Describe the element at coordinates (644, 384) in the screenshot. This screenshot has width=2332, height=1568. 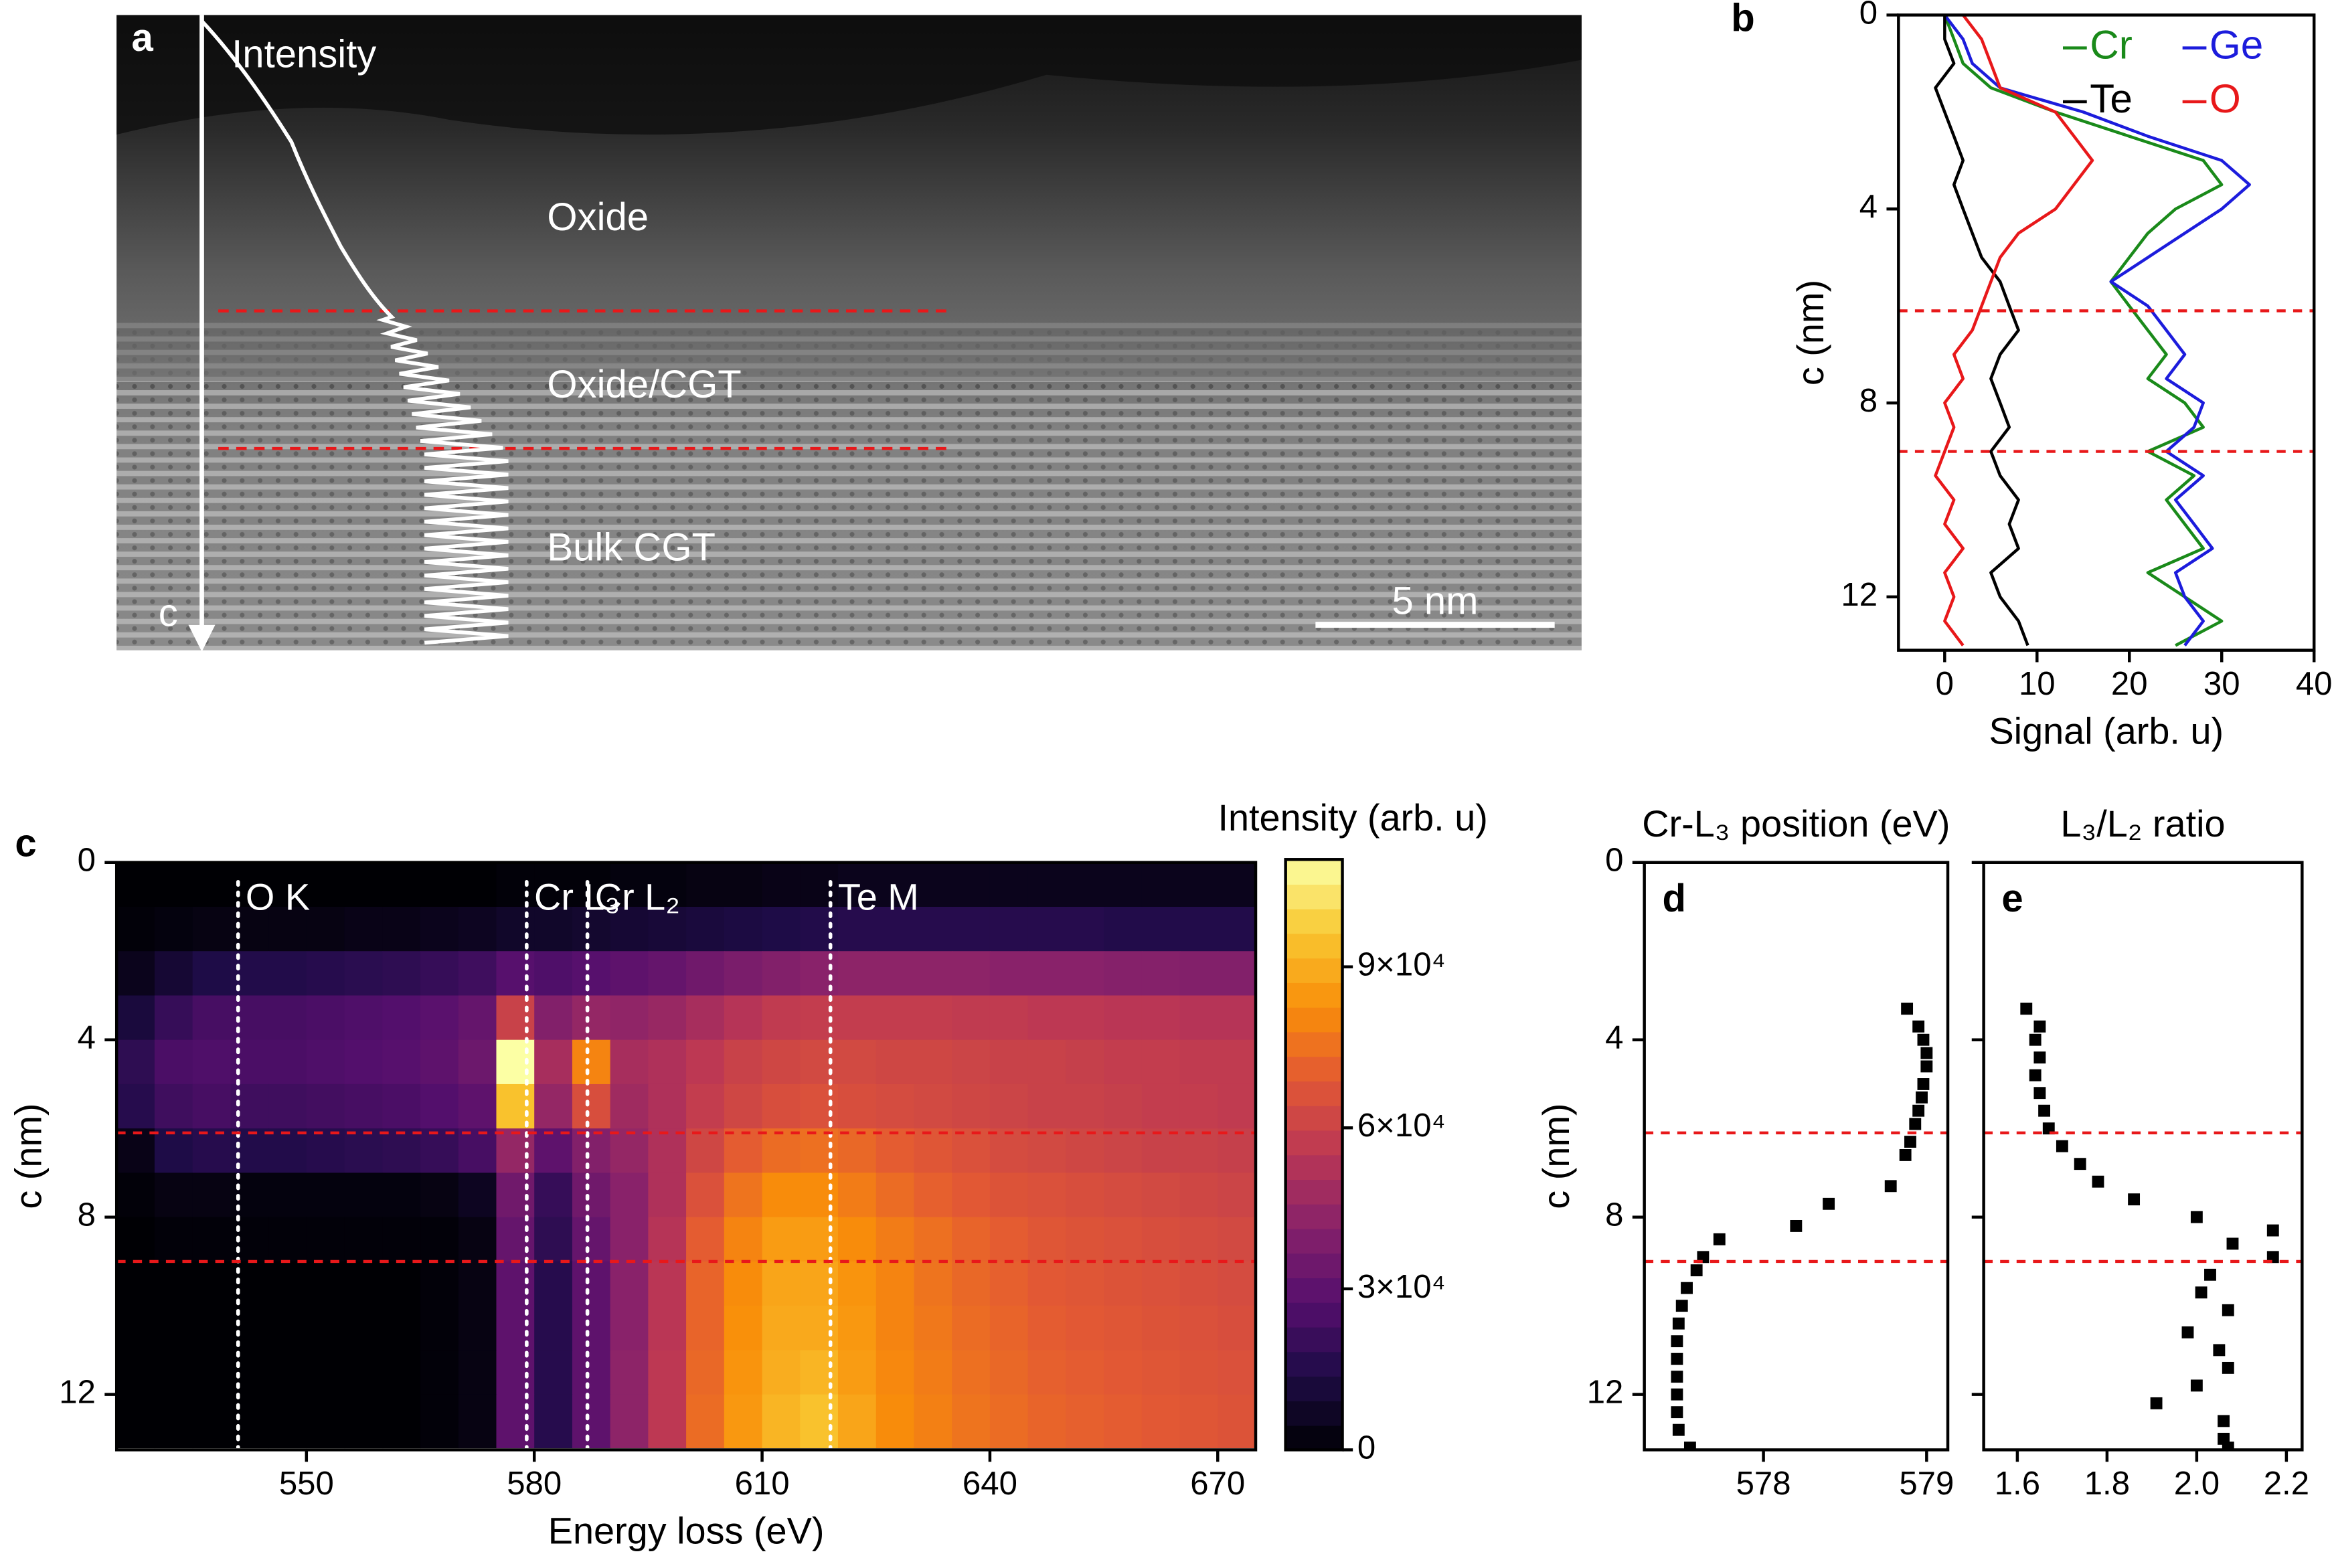
I see `annotation: Oxide/CGT` at that location.